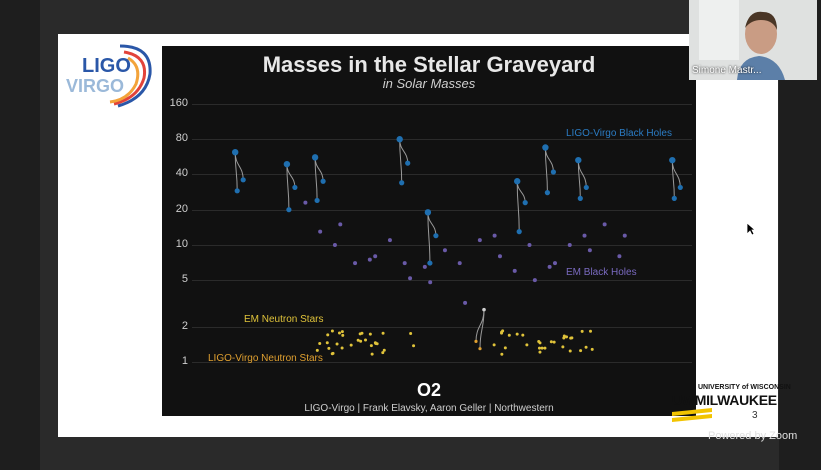 The width and height of the screenshot is (821, 470). I want to click on legend-ligo-black-holes: LIGO-Virgo Black Holes, so click(619, 133).